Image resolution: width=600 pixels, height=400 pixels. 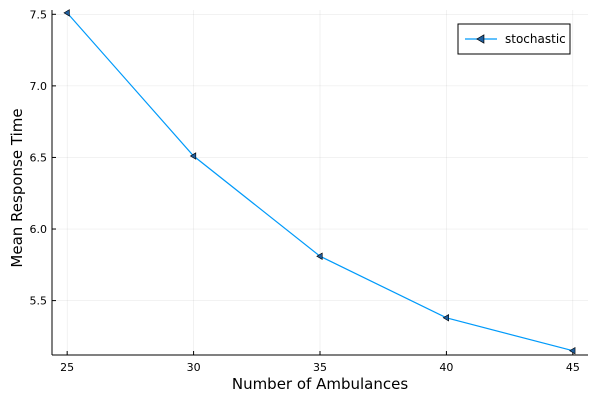 I want to click on x-tick-label: 45, so click(x=573, y=367).